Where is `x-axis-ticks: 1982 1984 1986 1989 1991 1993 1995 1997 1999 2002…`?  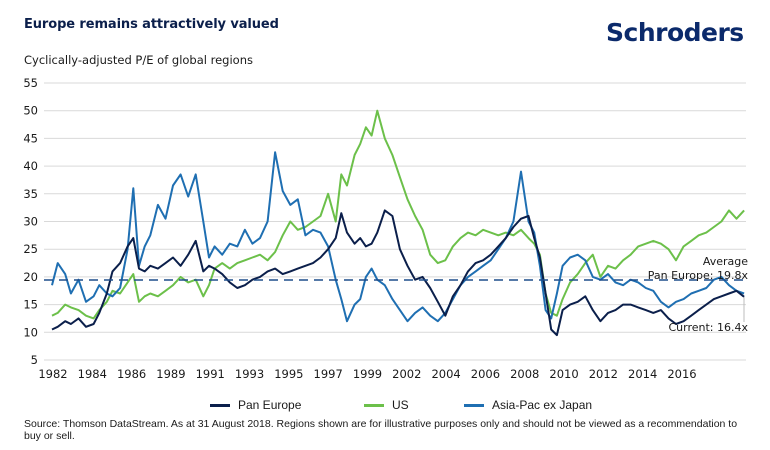
x-axis-ticks: 1982 1984 1986 1989 1991 1993 1995 1997 1999 2002… is located at coordinates (367, 374).